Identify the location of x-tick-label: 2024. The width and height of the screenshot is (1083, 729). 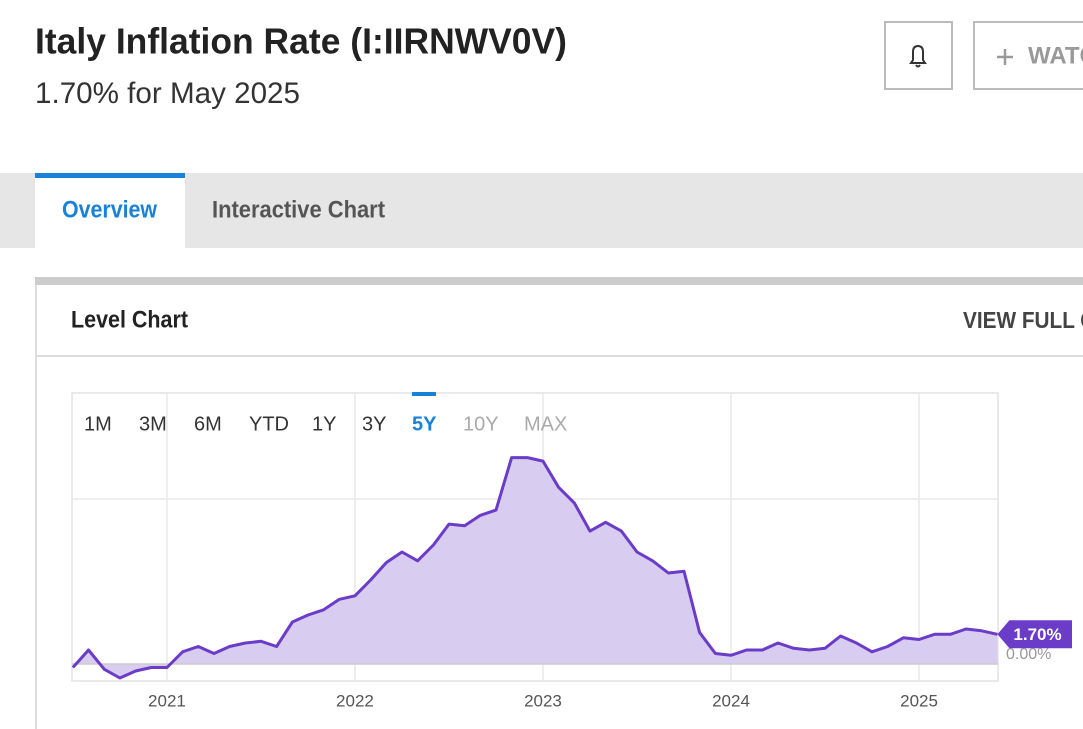
(731, 700).